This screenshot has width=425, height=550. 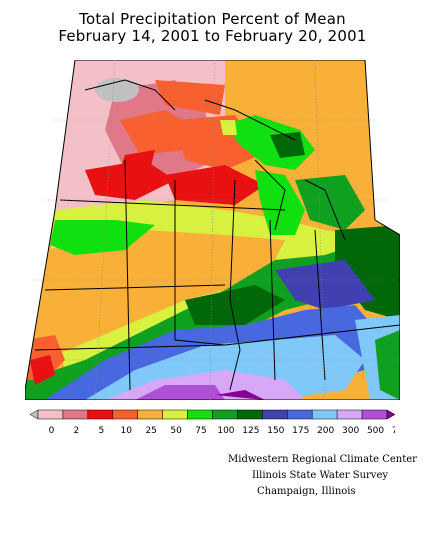 What do you see at coordinates (375, 431) in the screenshot?
I see `legend-label: 500` at bounding box center [375, 431].